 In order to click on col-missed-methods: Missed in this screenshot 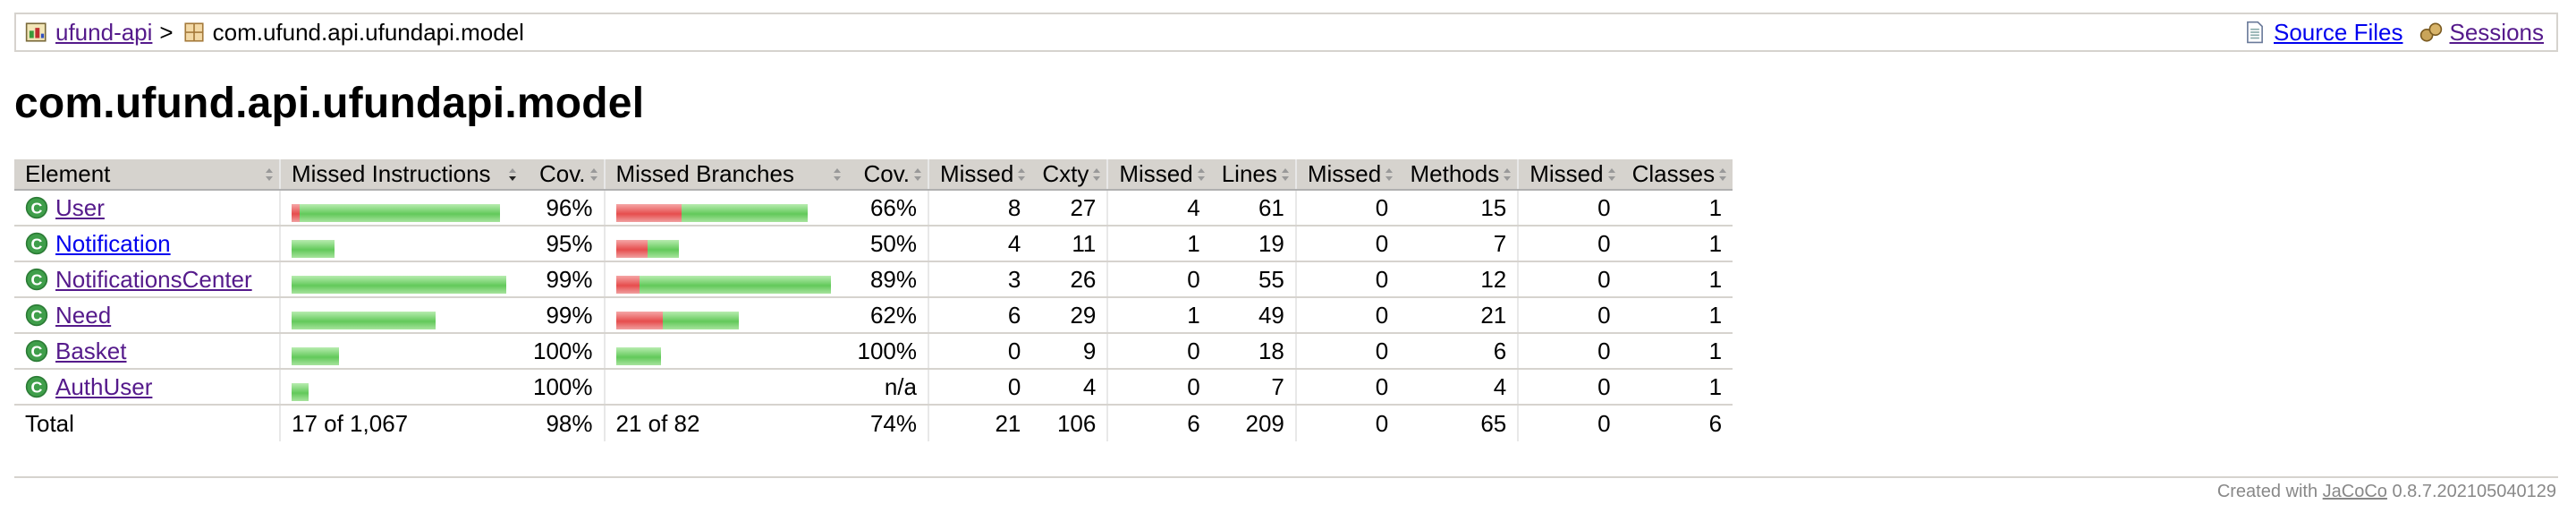, I will do `click(1347, 175)`.